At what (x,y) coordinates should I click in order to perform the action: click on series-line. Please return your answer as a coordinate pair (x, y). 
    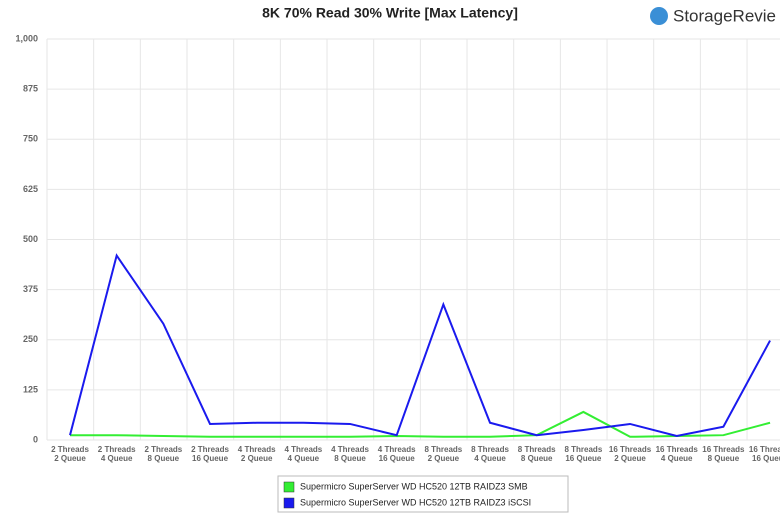
    Looking at the image, I should click on (420, 424).